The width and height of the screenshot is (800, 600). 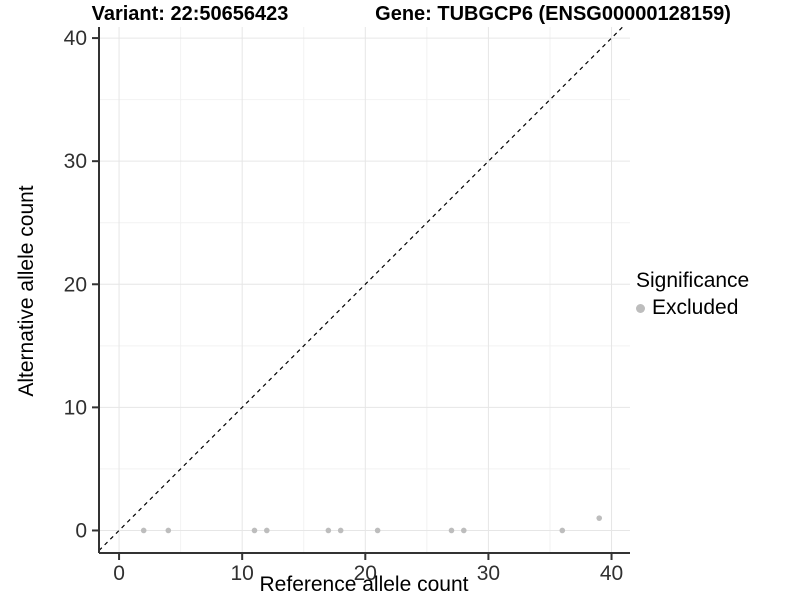 I want to click on legend-item-label: Excluded, so click(x=695, y=307).